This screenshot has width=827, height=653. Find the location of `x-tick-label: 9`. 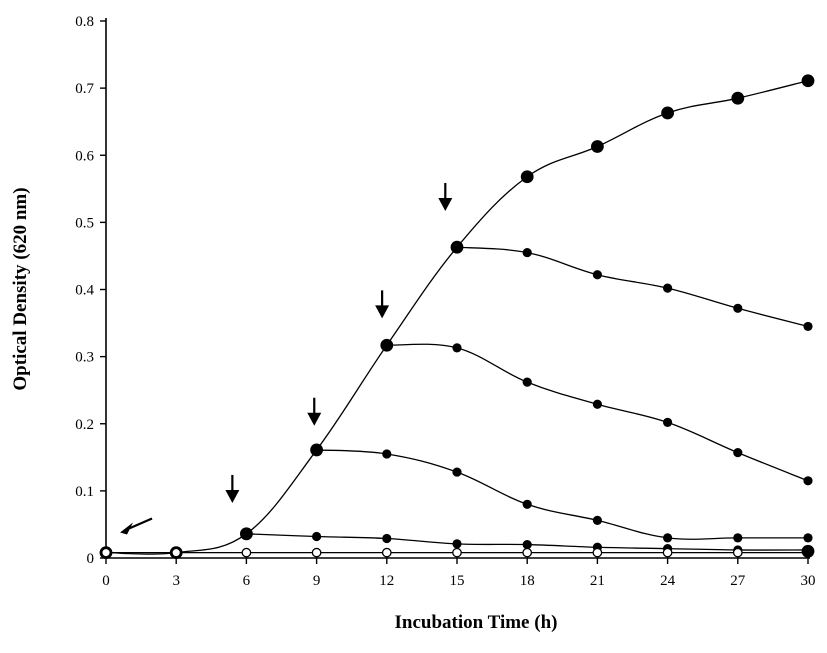

x-tick-label: 9 is located at coordinates (317, 581).